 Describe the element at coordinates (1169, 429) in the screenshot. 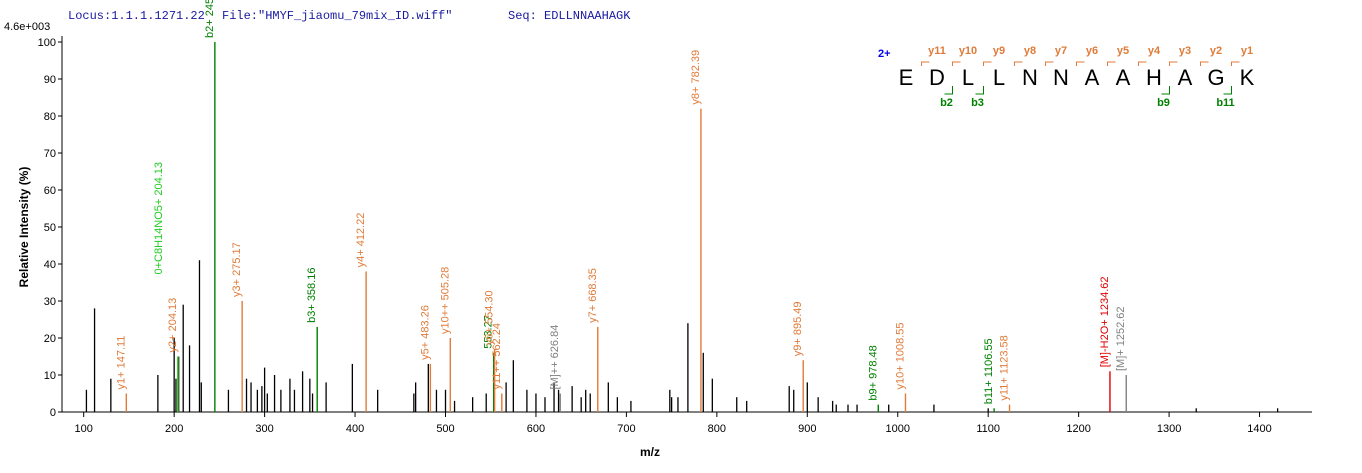

I see `x-tick-label: 1300` at that location.